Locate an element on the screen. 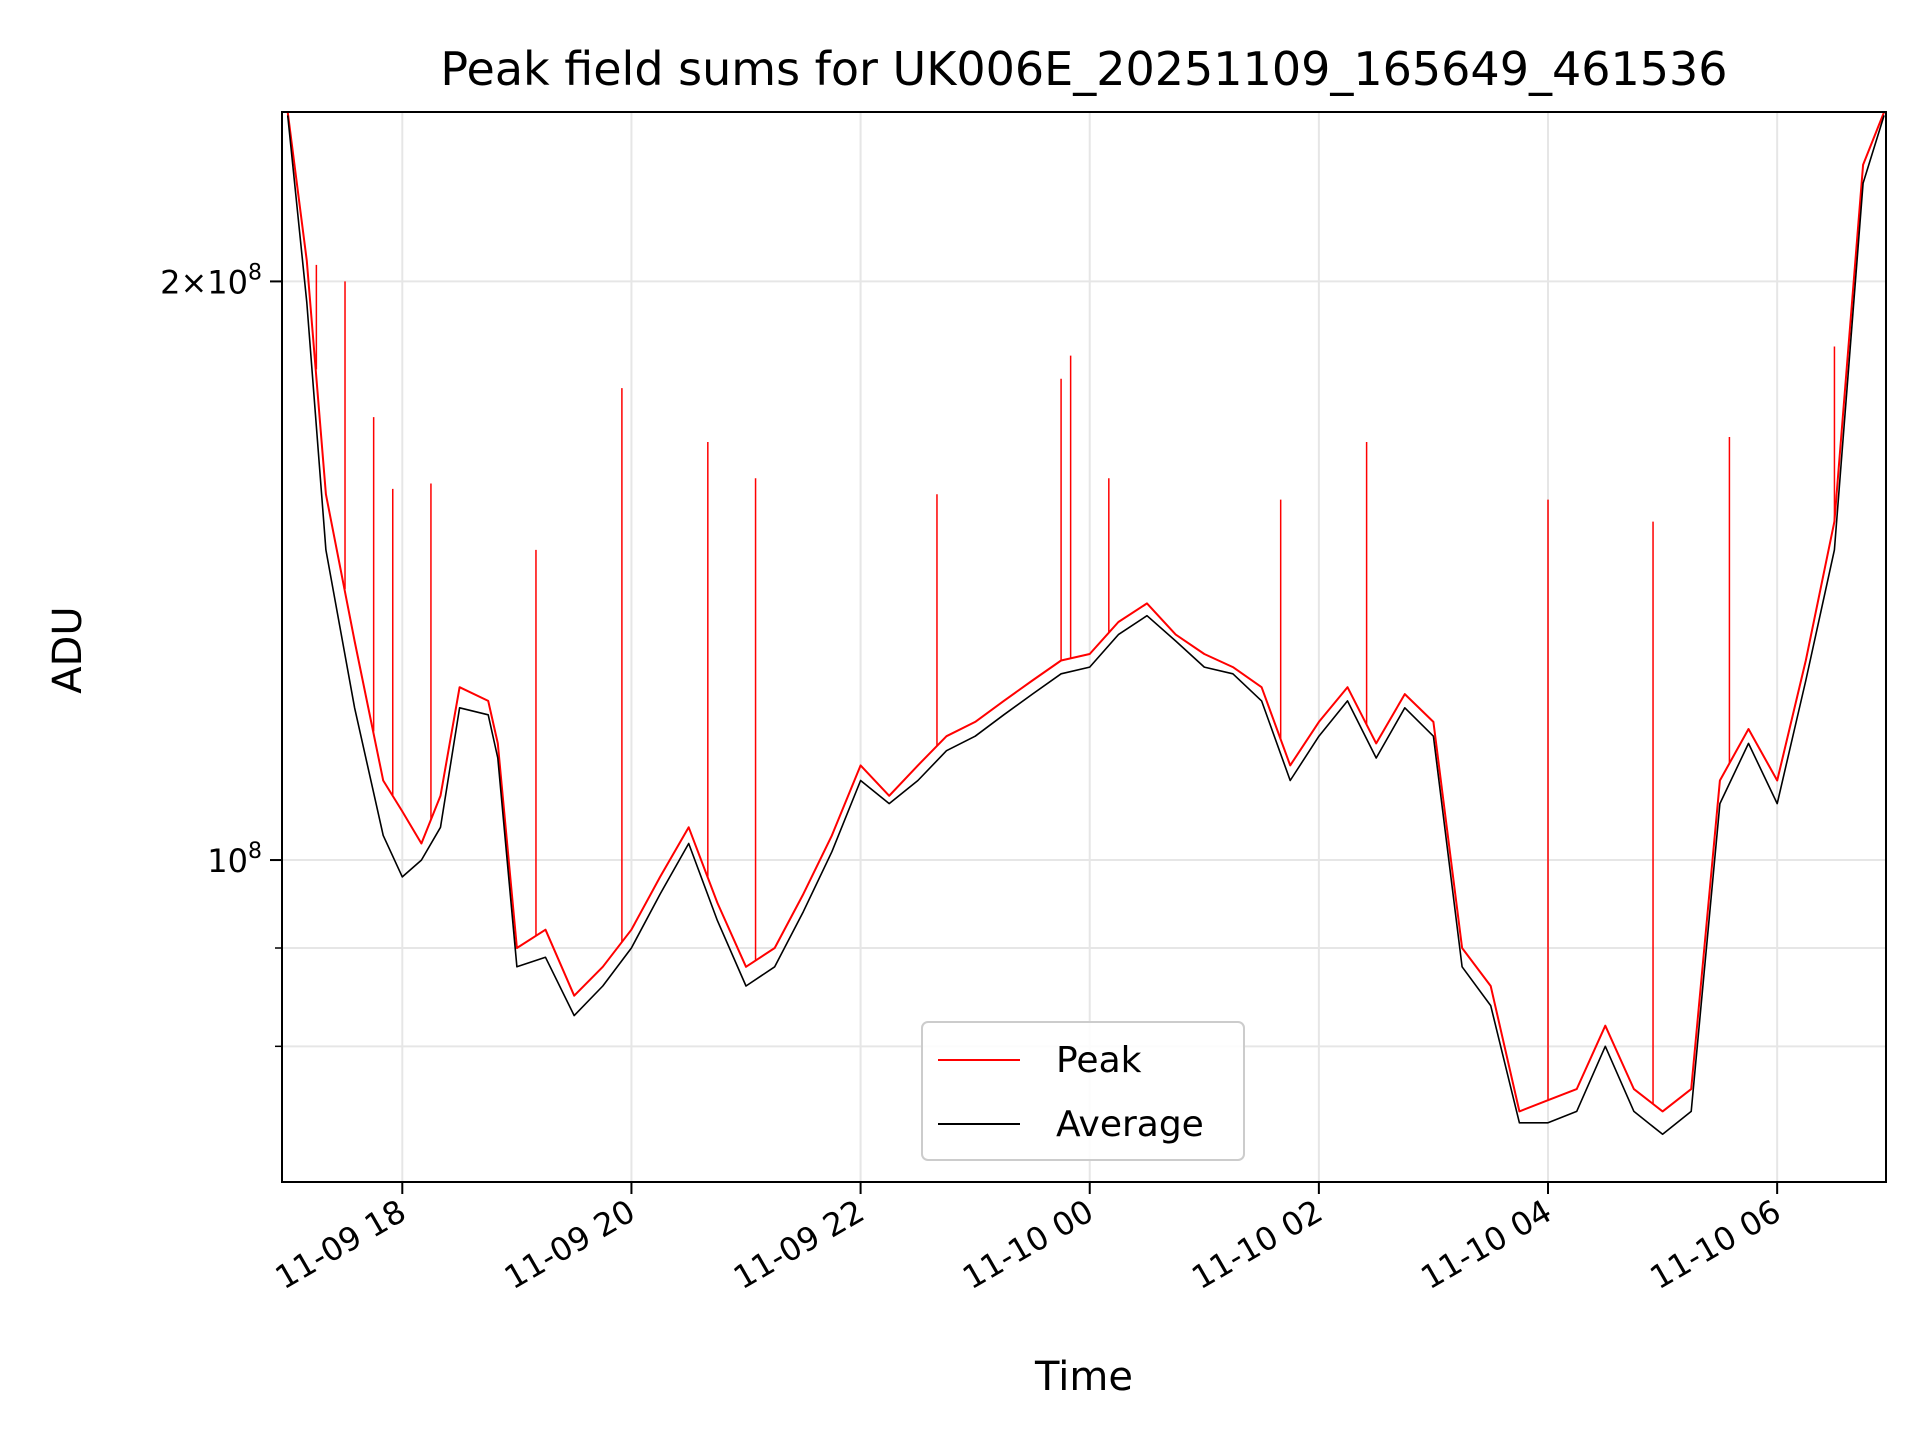 The height and width of the screenshot is (1440, 1920). legend: Peak Average is located at coordinates (1083, 1091).